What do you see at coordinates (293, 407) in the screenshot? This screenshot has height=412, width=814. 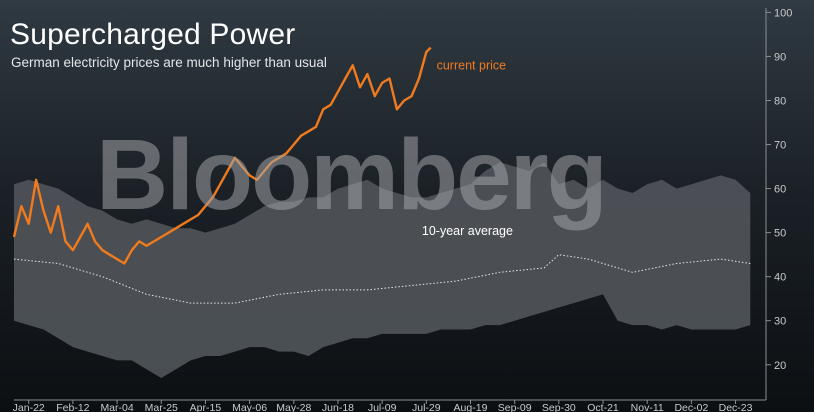 I see `x-tick-label-May-28: May-28` at bounding box center [293, 407].